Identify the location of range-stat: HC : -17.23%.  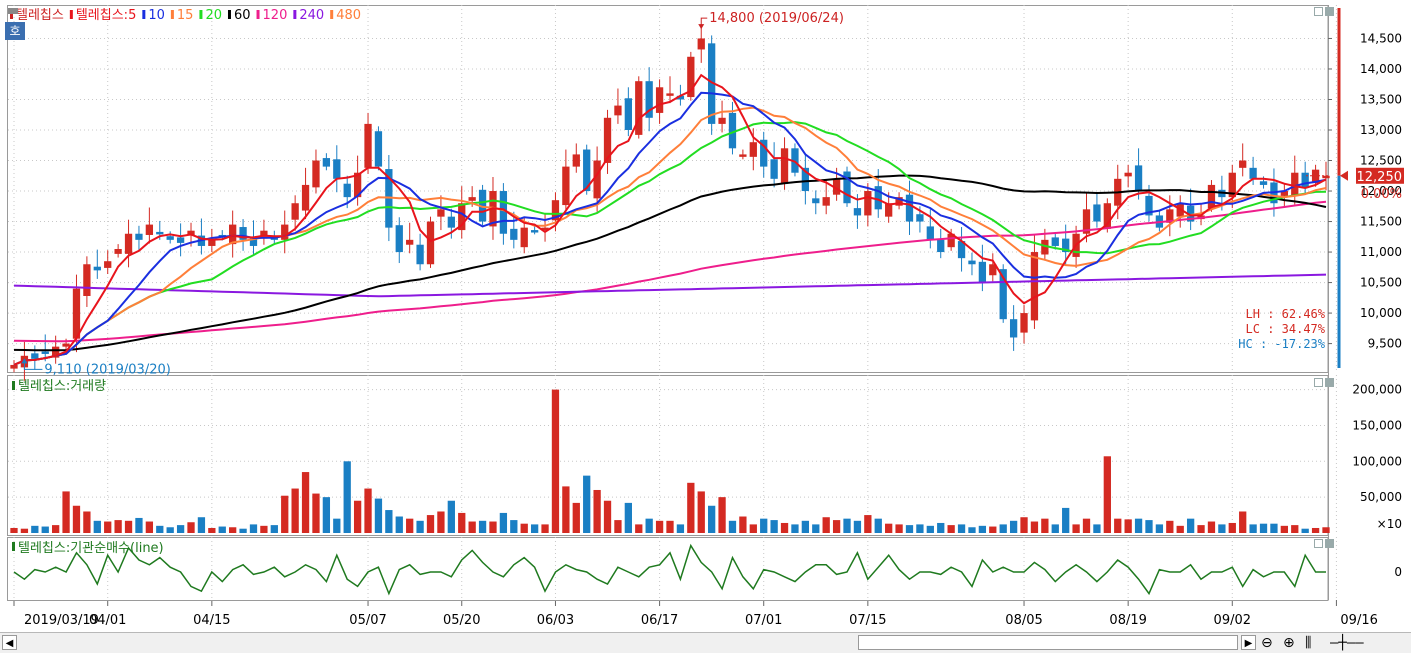
(1281, 344).